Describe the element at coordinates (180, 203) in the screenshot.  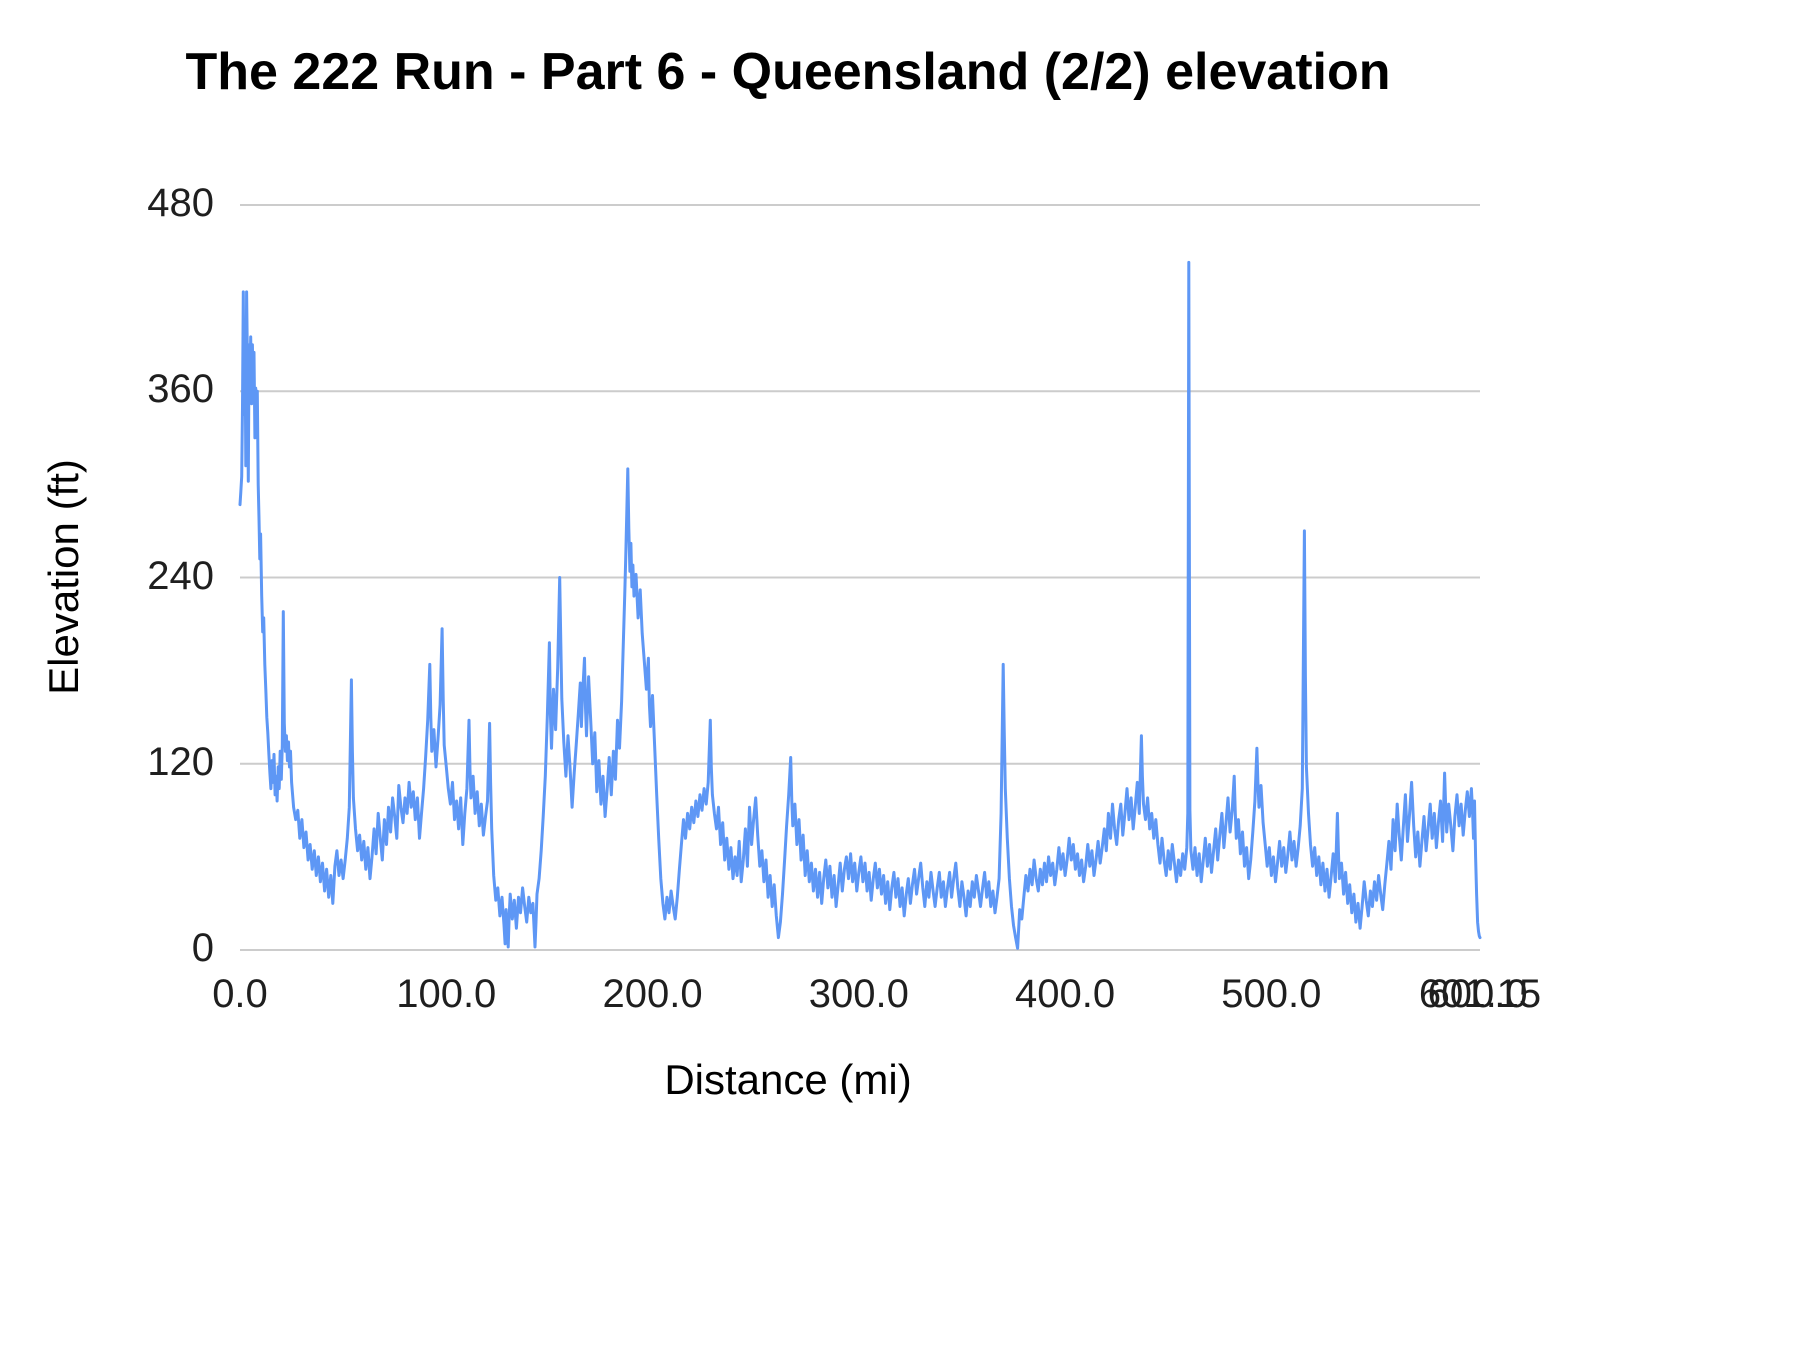
I see `y-tick-label-480: 480` at that location.